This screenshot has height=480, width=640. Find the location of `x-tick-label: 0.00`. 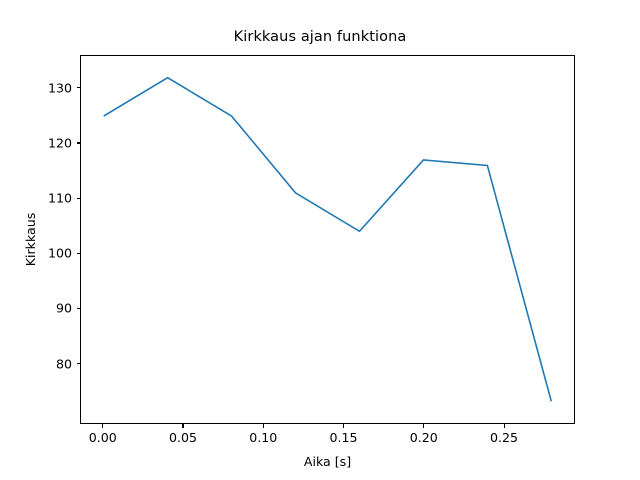

x-tick-label: 0.00 is located at coordinates (102, 437).